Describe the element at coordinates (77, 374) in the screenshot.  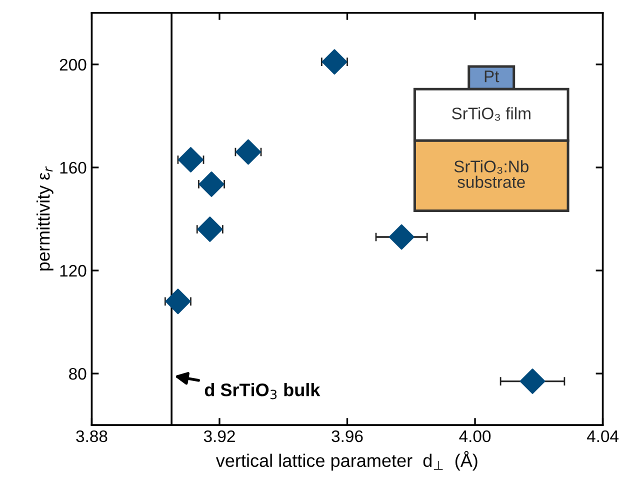
I see `y-tick-label: 80` at that location.